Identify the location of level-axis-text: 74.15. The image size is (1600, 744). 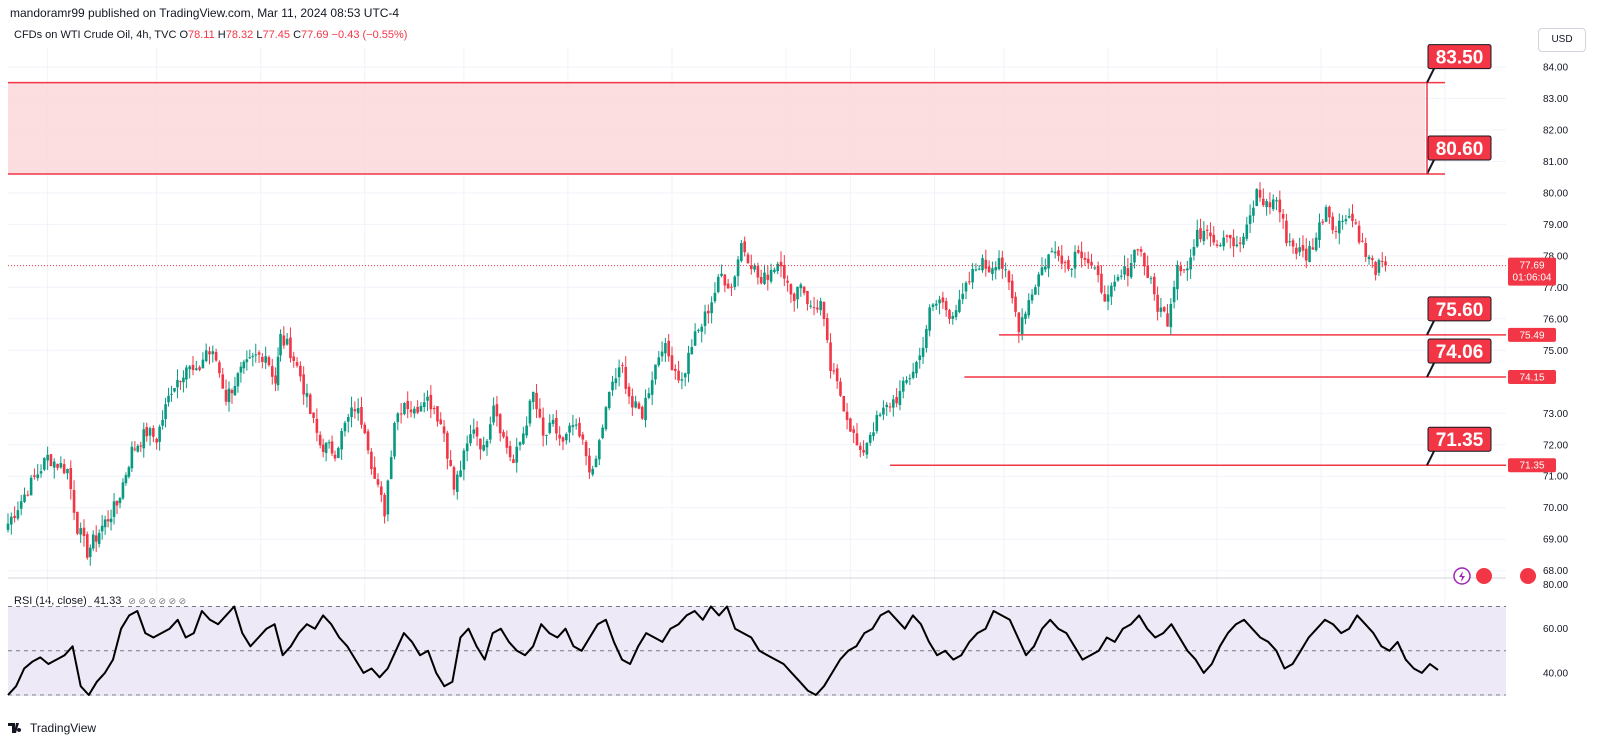
(1531, 378).